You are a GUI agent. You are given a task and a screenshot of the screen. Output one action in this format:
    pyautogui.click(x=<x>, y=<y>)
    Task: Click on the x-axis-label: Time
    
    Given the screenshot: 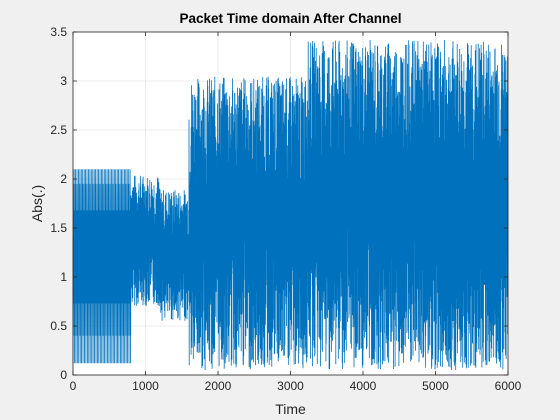 What is the action you would take?
    pyautogui.click(x=290, y=409)
    